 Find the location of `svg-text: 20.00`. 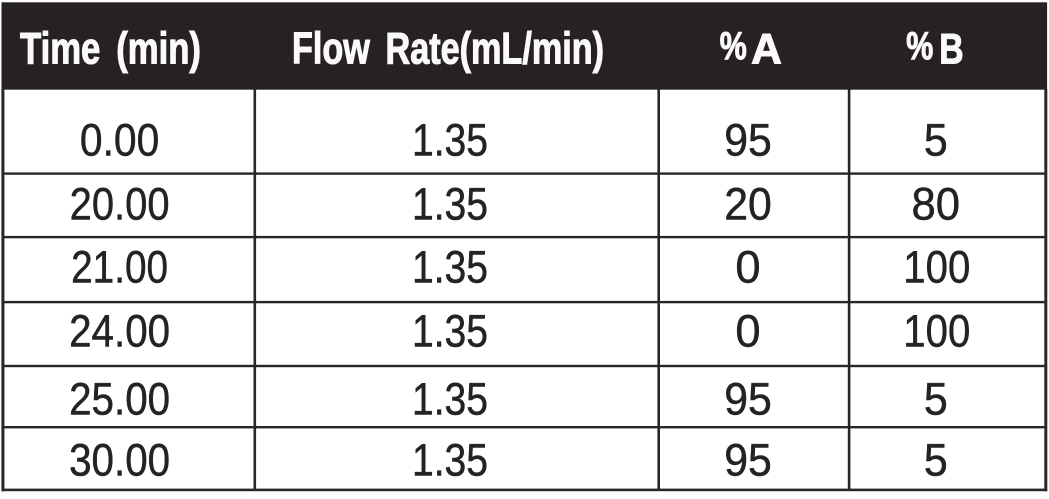

svg-text: 20.00 is located at coordinates (120, 203).